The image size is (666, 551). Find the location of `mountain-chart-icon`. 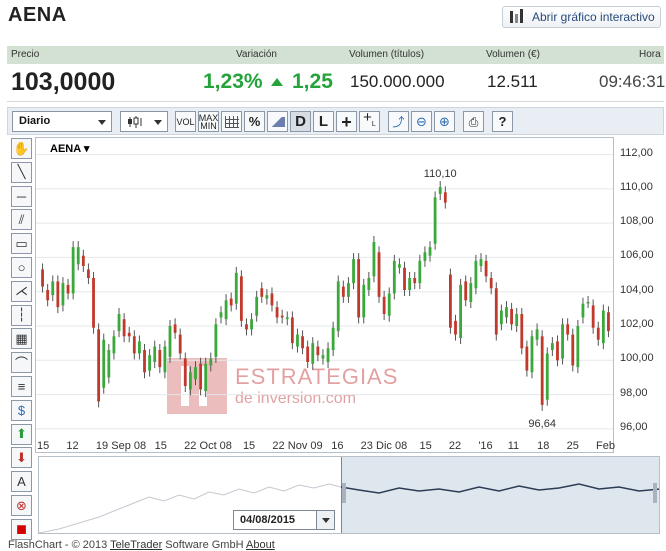

mountain-chart-icon is located at coordinates (277, 121).